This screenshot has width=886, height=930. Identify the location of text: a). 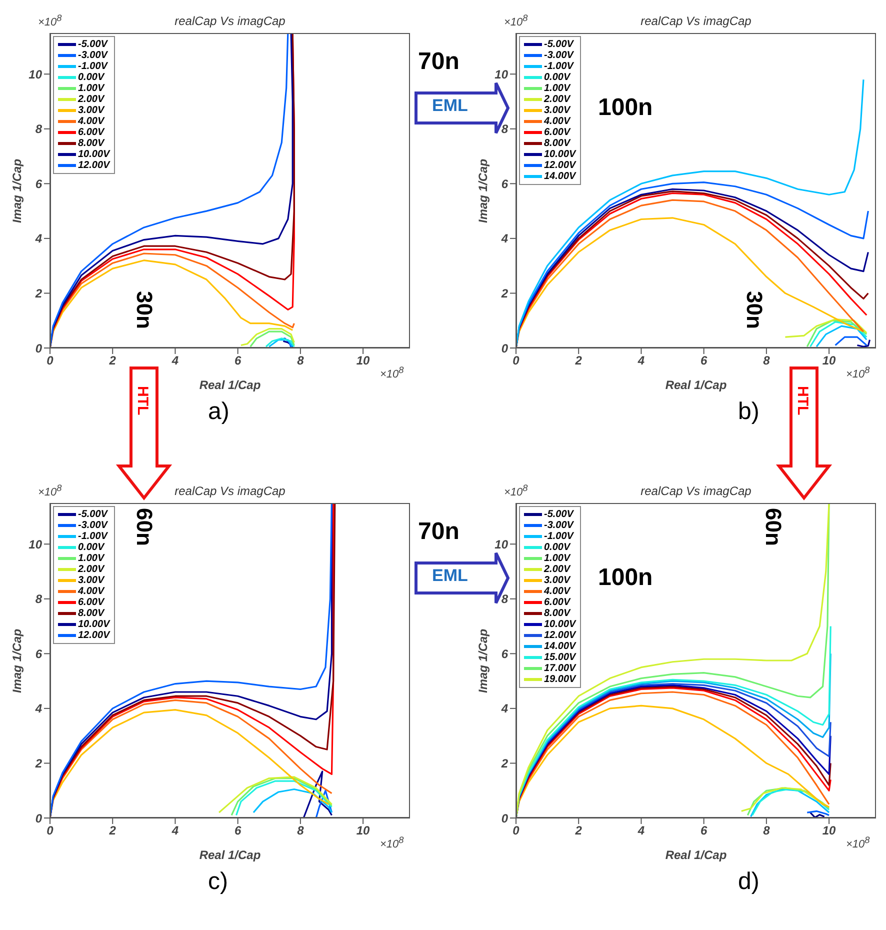
(219, 411).